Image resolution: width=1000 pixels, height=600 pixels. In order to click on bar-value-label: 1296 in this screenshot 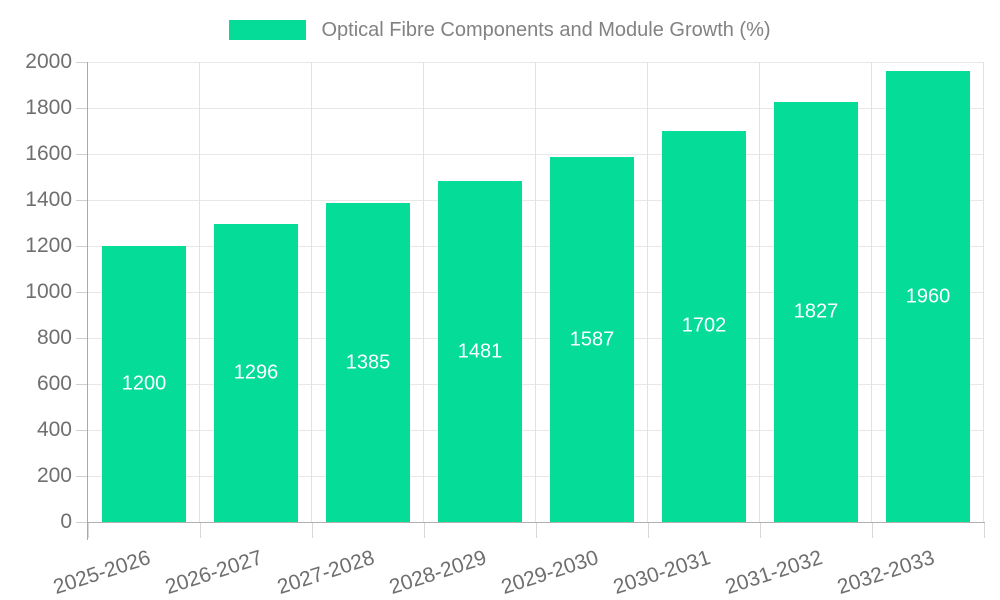, I will do `click(256, 372)`.